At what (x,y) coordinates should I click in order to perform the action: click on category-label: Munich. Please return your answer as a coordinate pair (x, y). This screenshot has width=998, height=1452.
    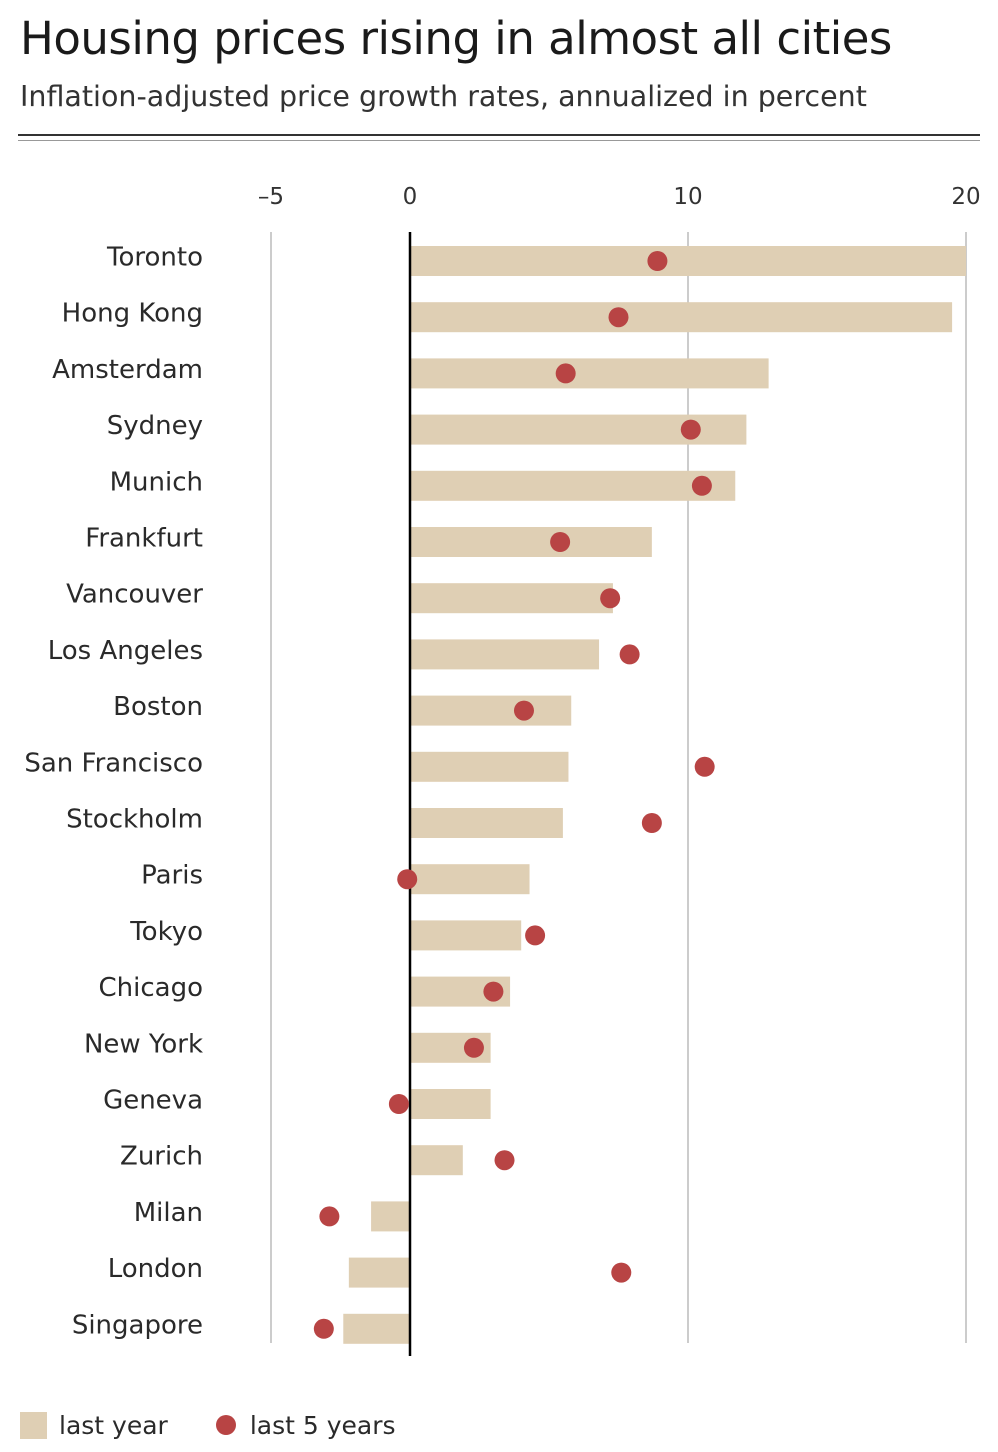
    Looking at the image, I should click on (156, 482).